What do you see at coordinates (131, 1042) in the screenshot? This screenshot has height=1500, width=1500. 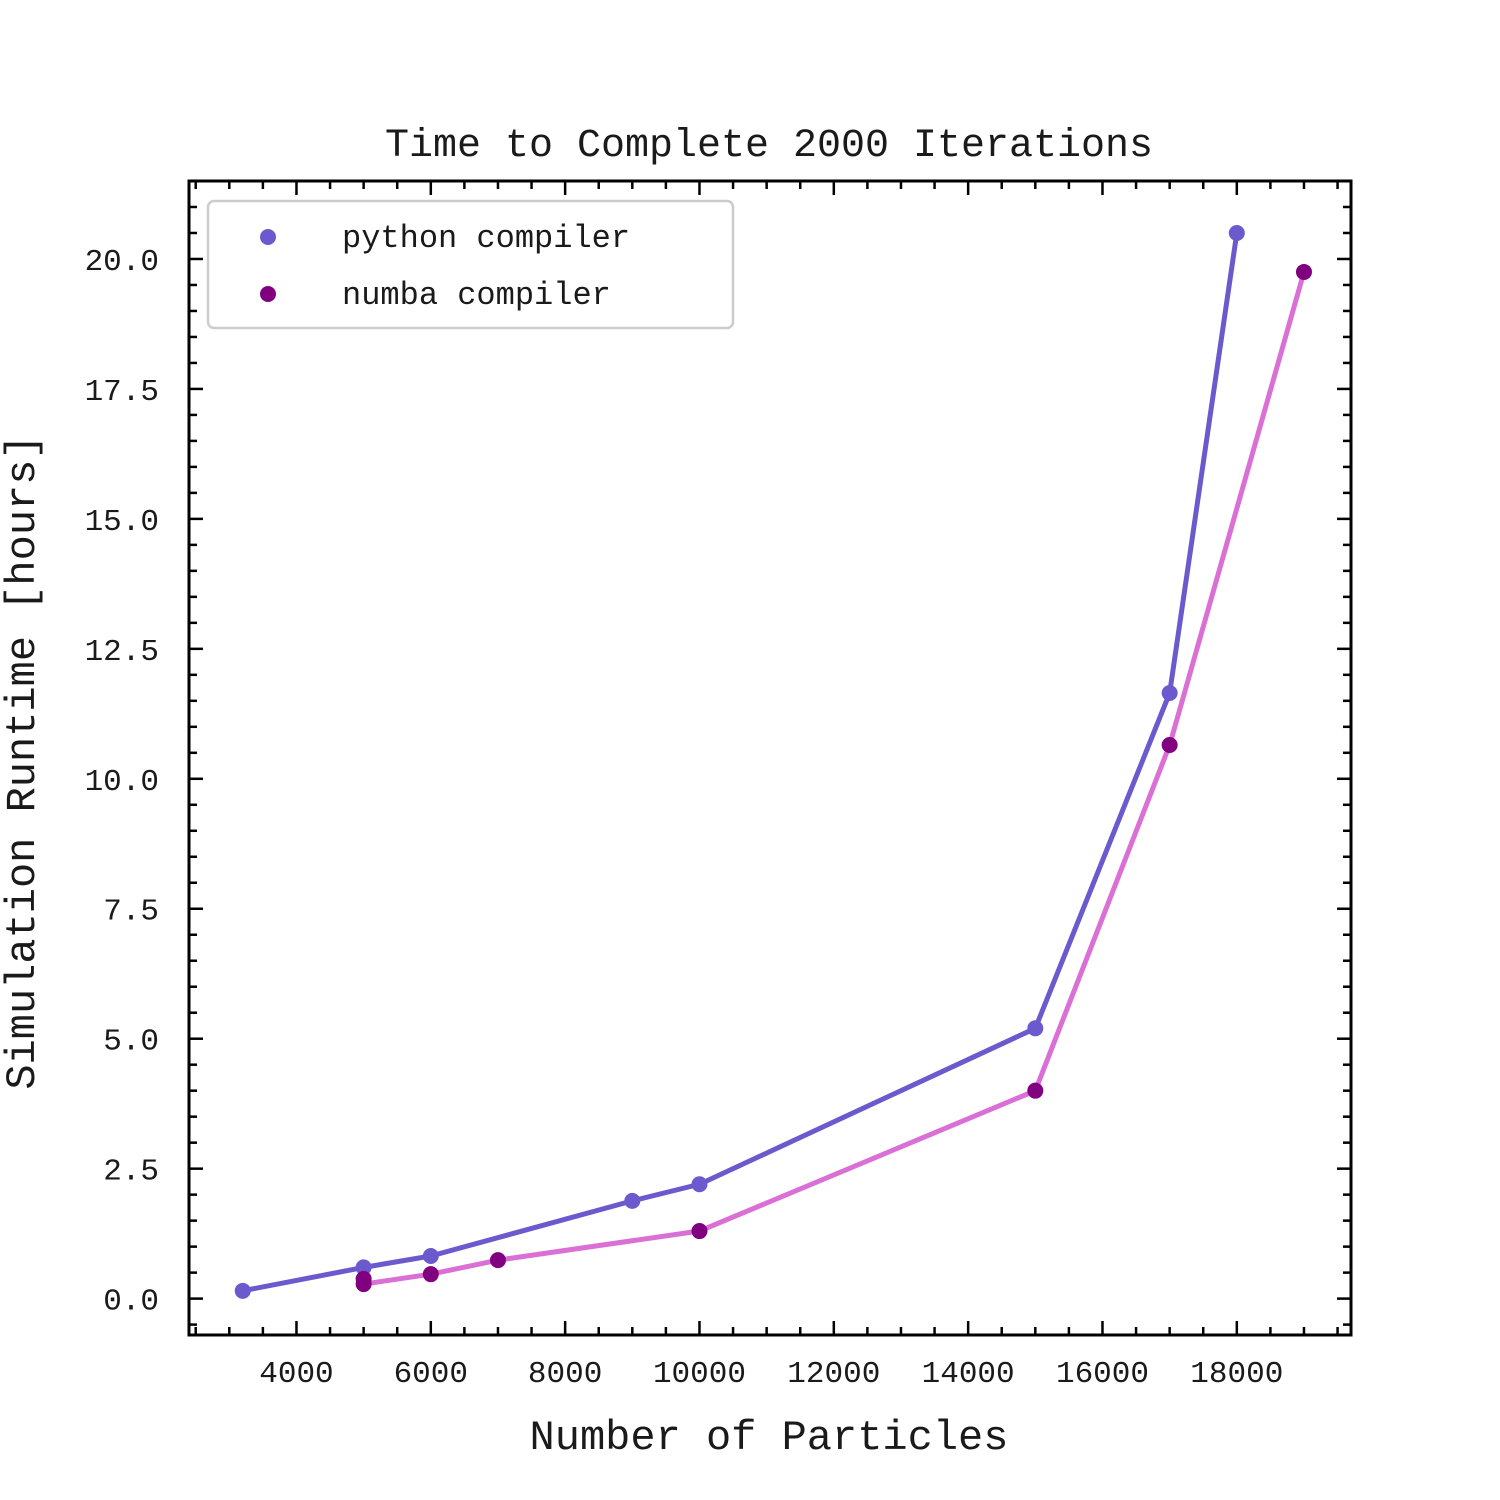 I see `y-tick-label: 5.0` at bounding box center [131, 1042].